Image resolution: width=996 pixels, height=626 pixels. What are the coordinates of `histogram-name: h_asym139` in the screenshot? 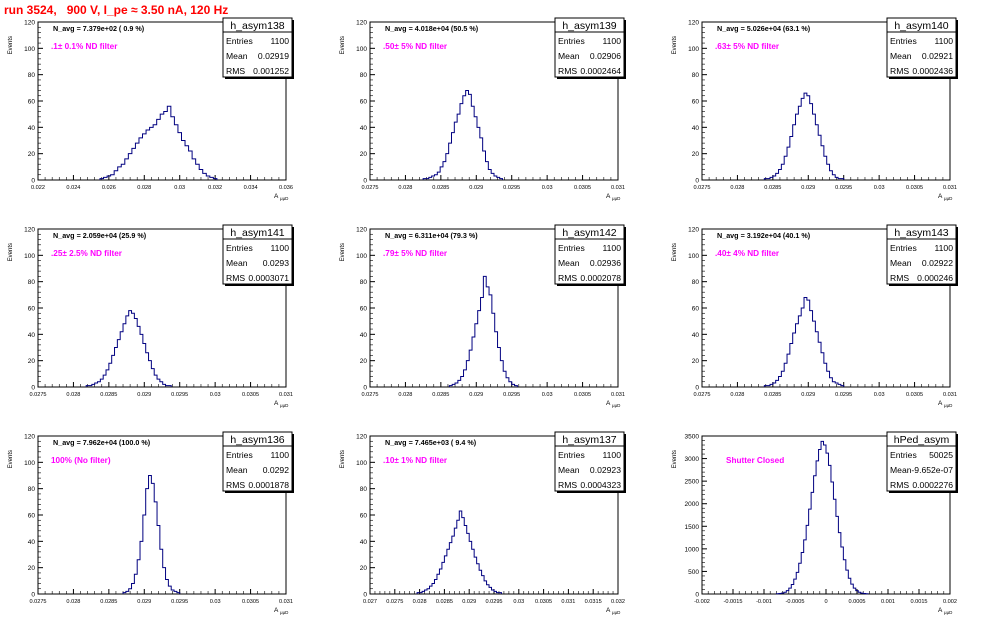 It's located at (589, 26).